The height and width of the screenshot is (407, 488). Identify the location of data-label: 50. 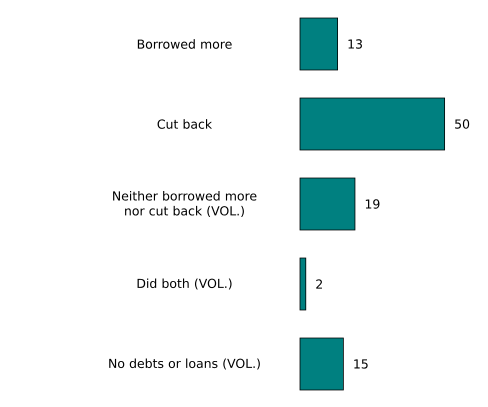
(462, 124).